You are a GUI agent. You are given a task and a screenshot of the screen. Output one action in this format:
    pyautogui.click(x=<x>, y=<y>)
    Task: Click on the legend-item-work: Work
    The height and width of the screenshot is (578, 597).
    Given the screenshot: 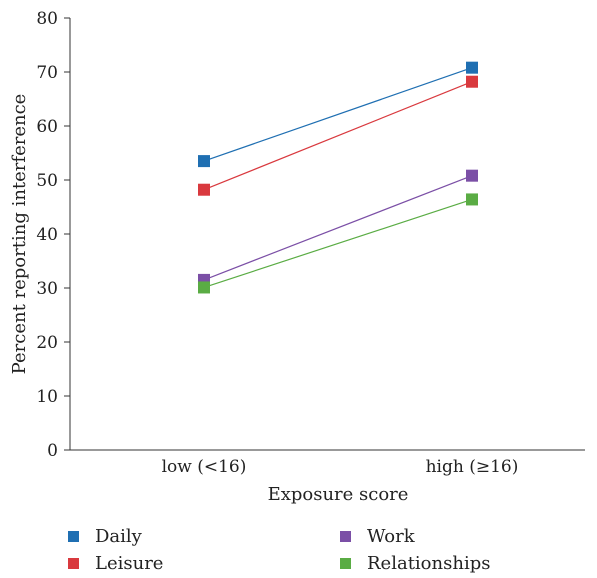 What is the action you would take?
    pyautogui.click(x=377, y=536)
    